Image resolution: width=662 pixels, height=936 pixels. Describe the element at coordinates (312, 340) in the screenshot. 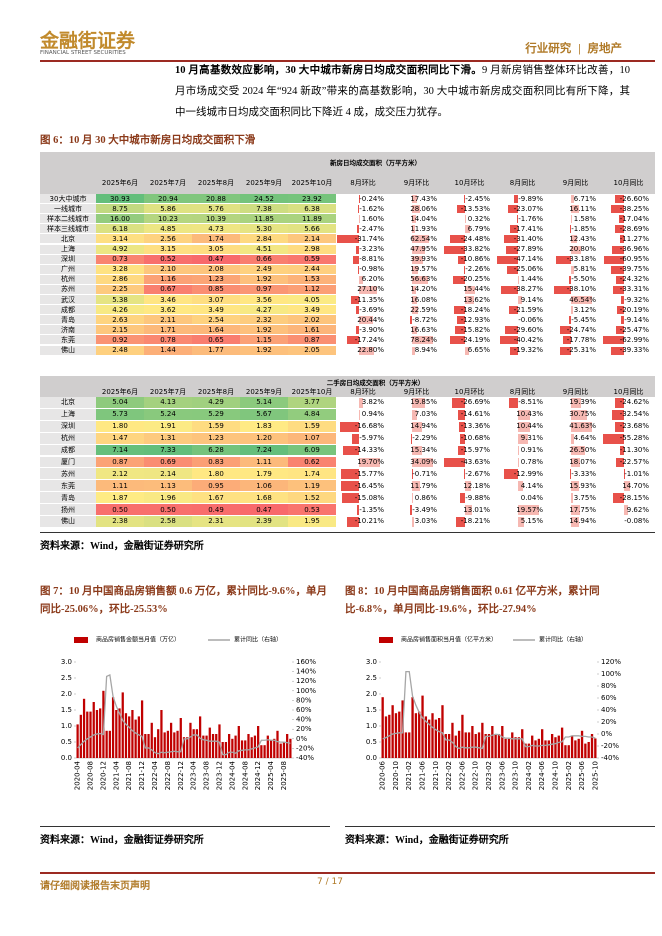

I see `value-cell: 0.87` at that location.